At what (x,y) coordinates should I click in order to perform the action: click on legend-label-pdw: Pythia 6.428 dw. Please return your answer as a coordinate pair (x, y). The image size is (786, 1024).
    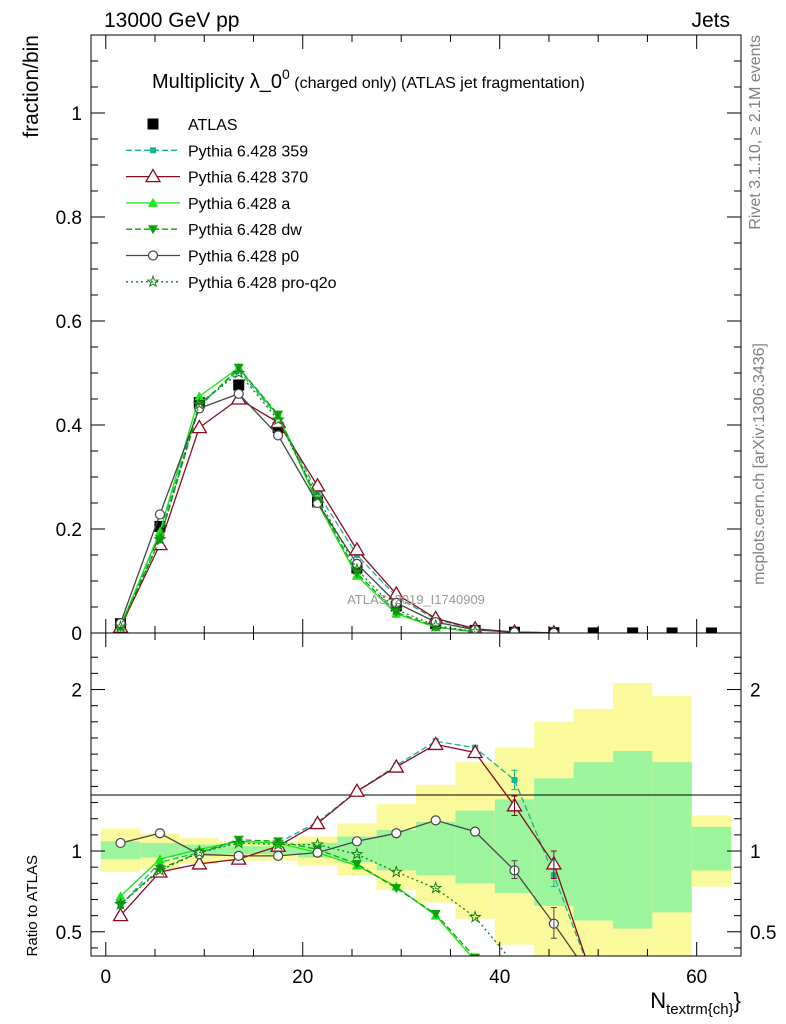
    Looking at the image, I should click on (245, 230).